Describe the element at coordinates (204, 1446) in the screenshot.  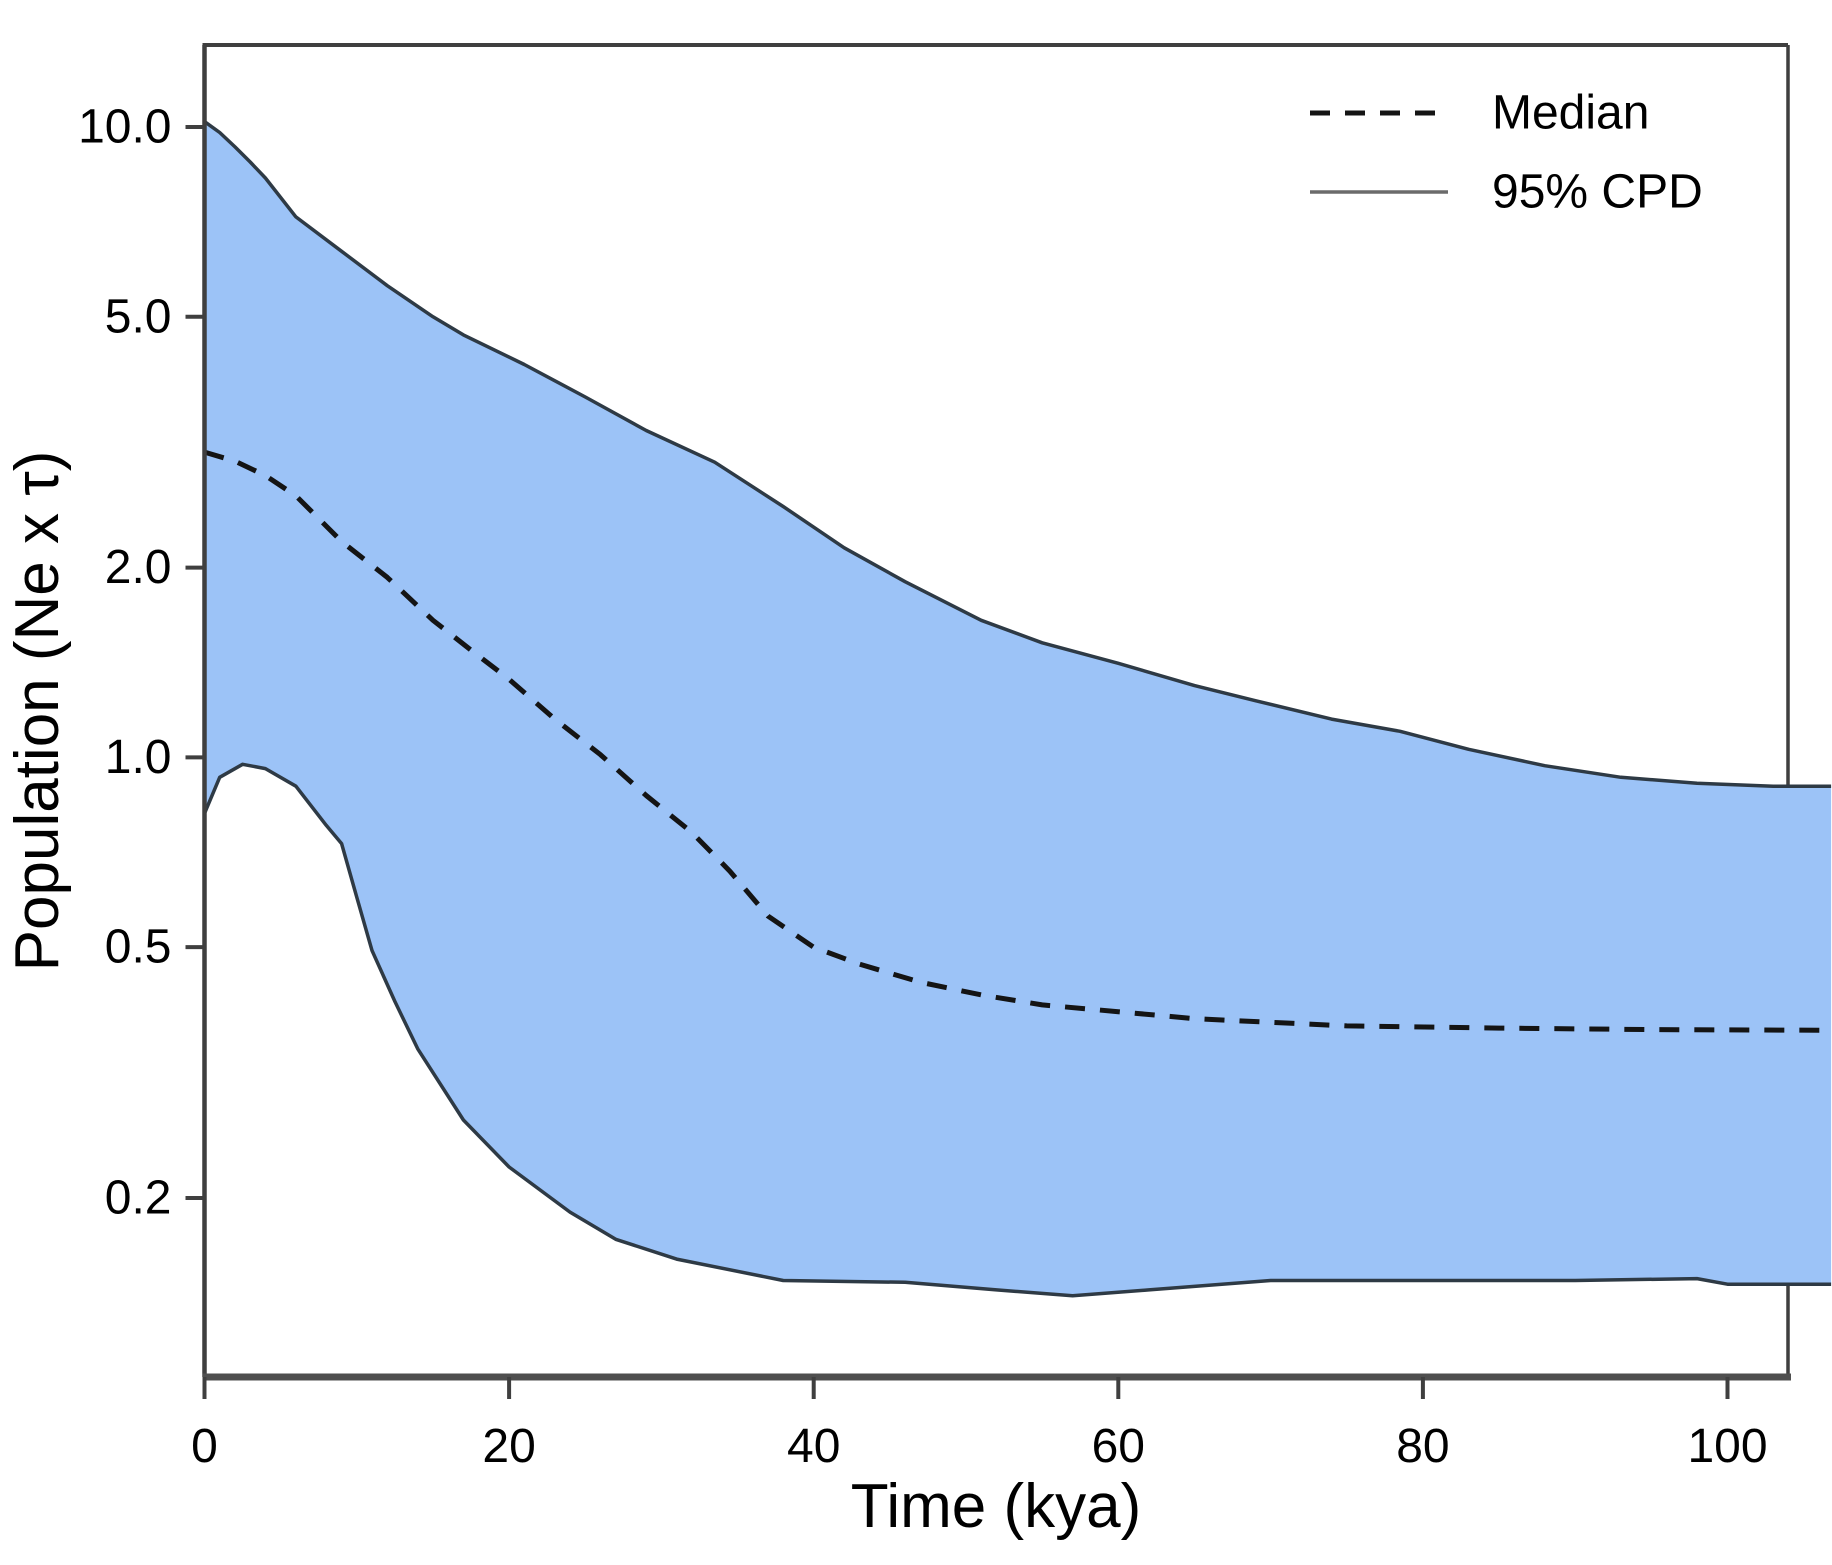
I see `x-tick-label: 0` at that location.